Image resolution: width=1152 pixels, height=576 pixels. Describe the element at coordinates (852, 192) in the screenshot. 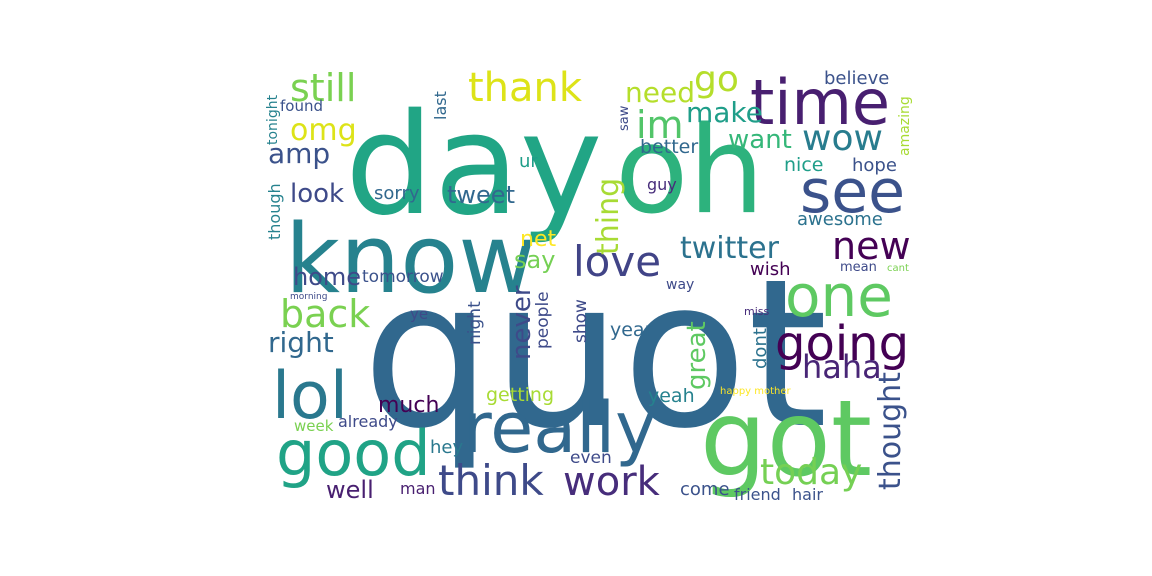

I see `word-see: see` at that location.